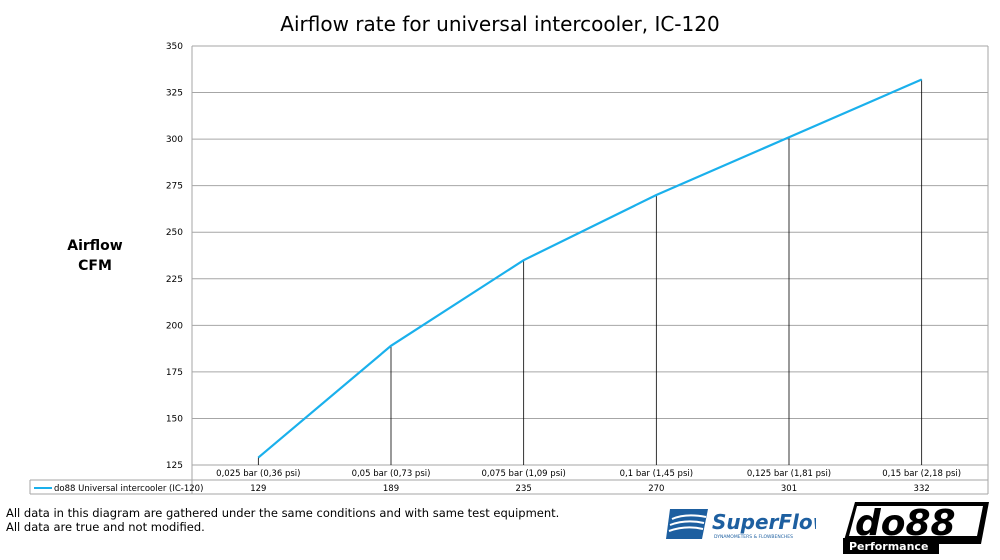 The image size is (1000, 560). Describe the element at coordinates (174, 47) in the screenshot. I see `y-tick-label: 350` at that location.